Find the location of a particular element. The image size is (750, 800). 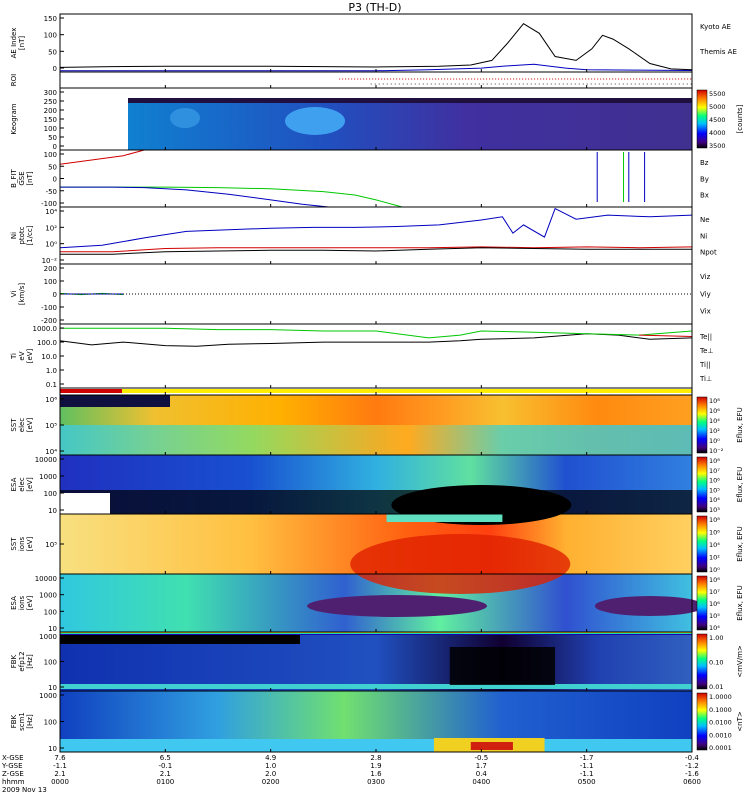

series-line-bfit-bz is located at coordinates (102, 157).